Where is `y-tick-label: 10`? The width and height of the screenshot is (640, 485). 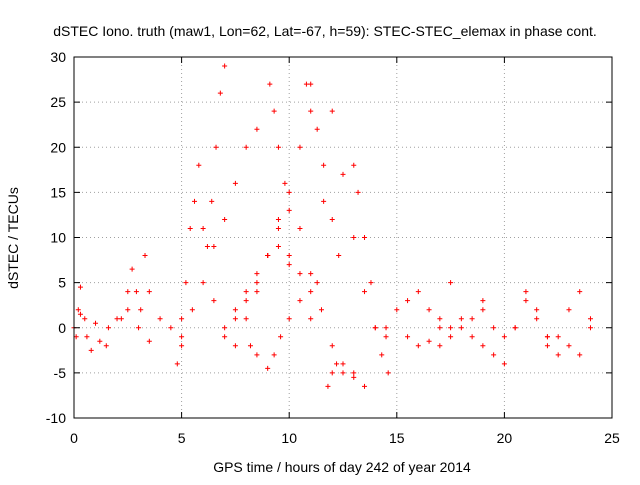
y-tick-label: 10 is located at coordinates (58, 238).